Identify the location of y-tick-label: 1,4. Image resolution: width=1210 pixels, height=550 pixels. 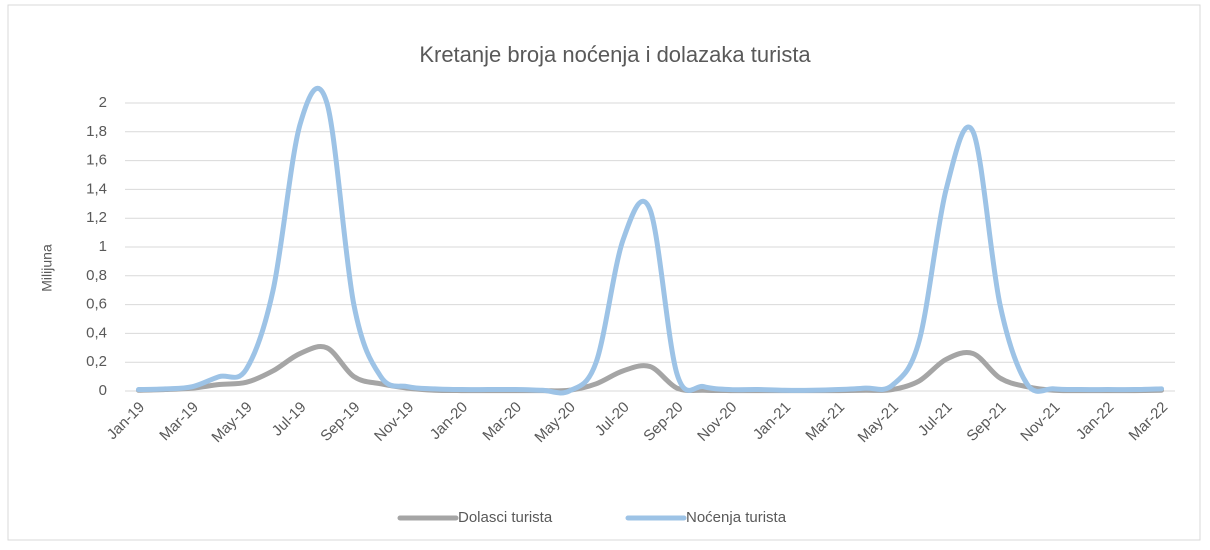
(96, 188).